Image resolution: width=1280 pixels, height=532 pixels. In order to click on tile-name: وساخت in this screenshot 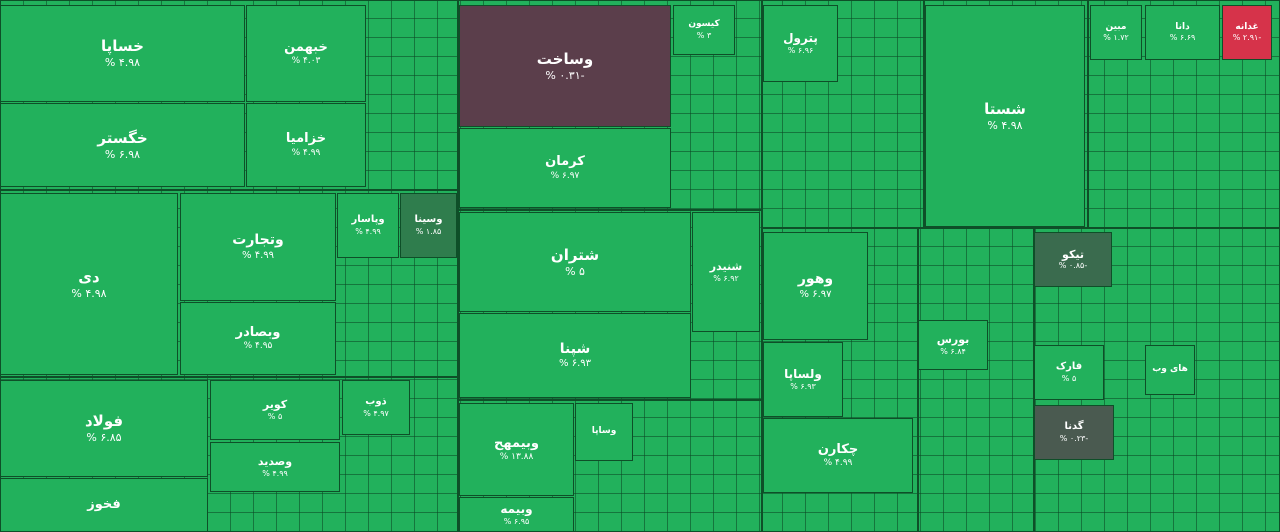, I will do `click(565, 58)`.